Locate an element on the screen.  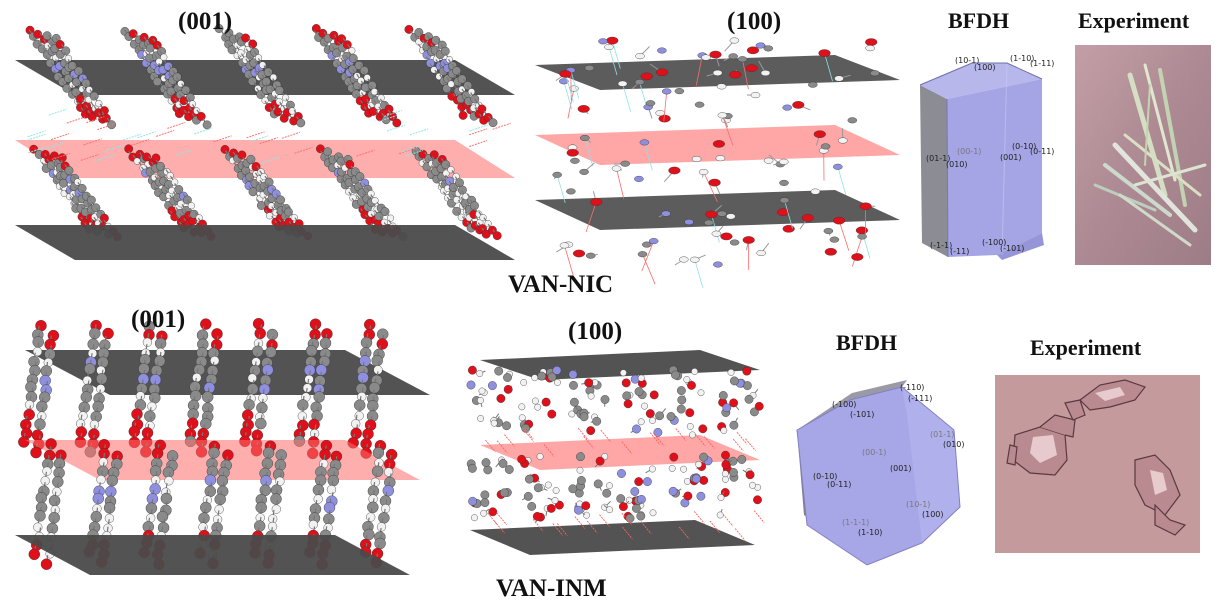
van-nic-001-label: (001) is located at coordinates (205, 21).